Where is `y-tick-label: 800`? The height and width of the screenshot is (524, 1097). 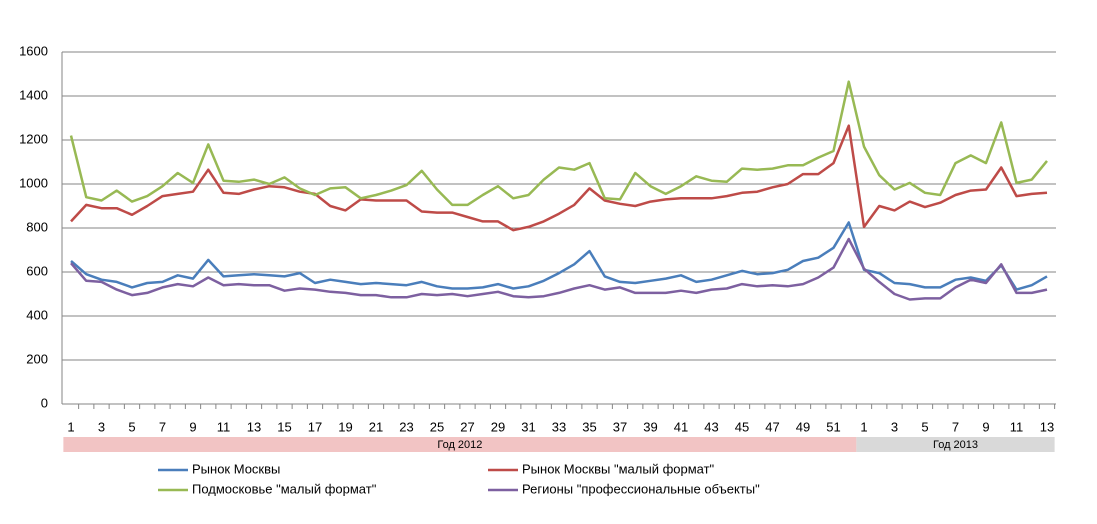 y-tick-label: 800 is located at coordinates (37, 226).